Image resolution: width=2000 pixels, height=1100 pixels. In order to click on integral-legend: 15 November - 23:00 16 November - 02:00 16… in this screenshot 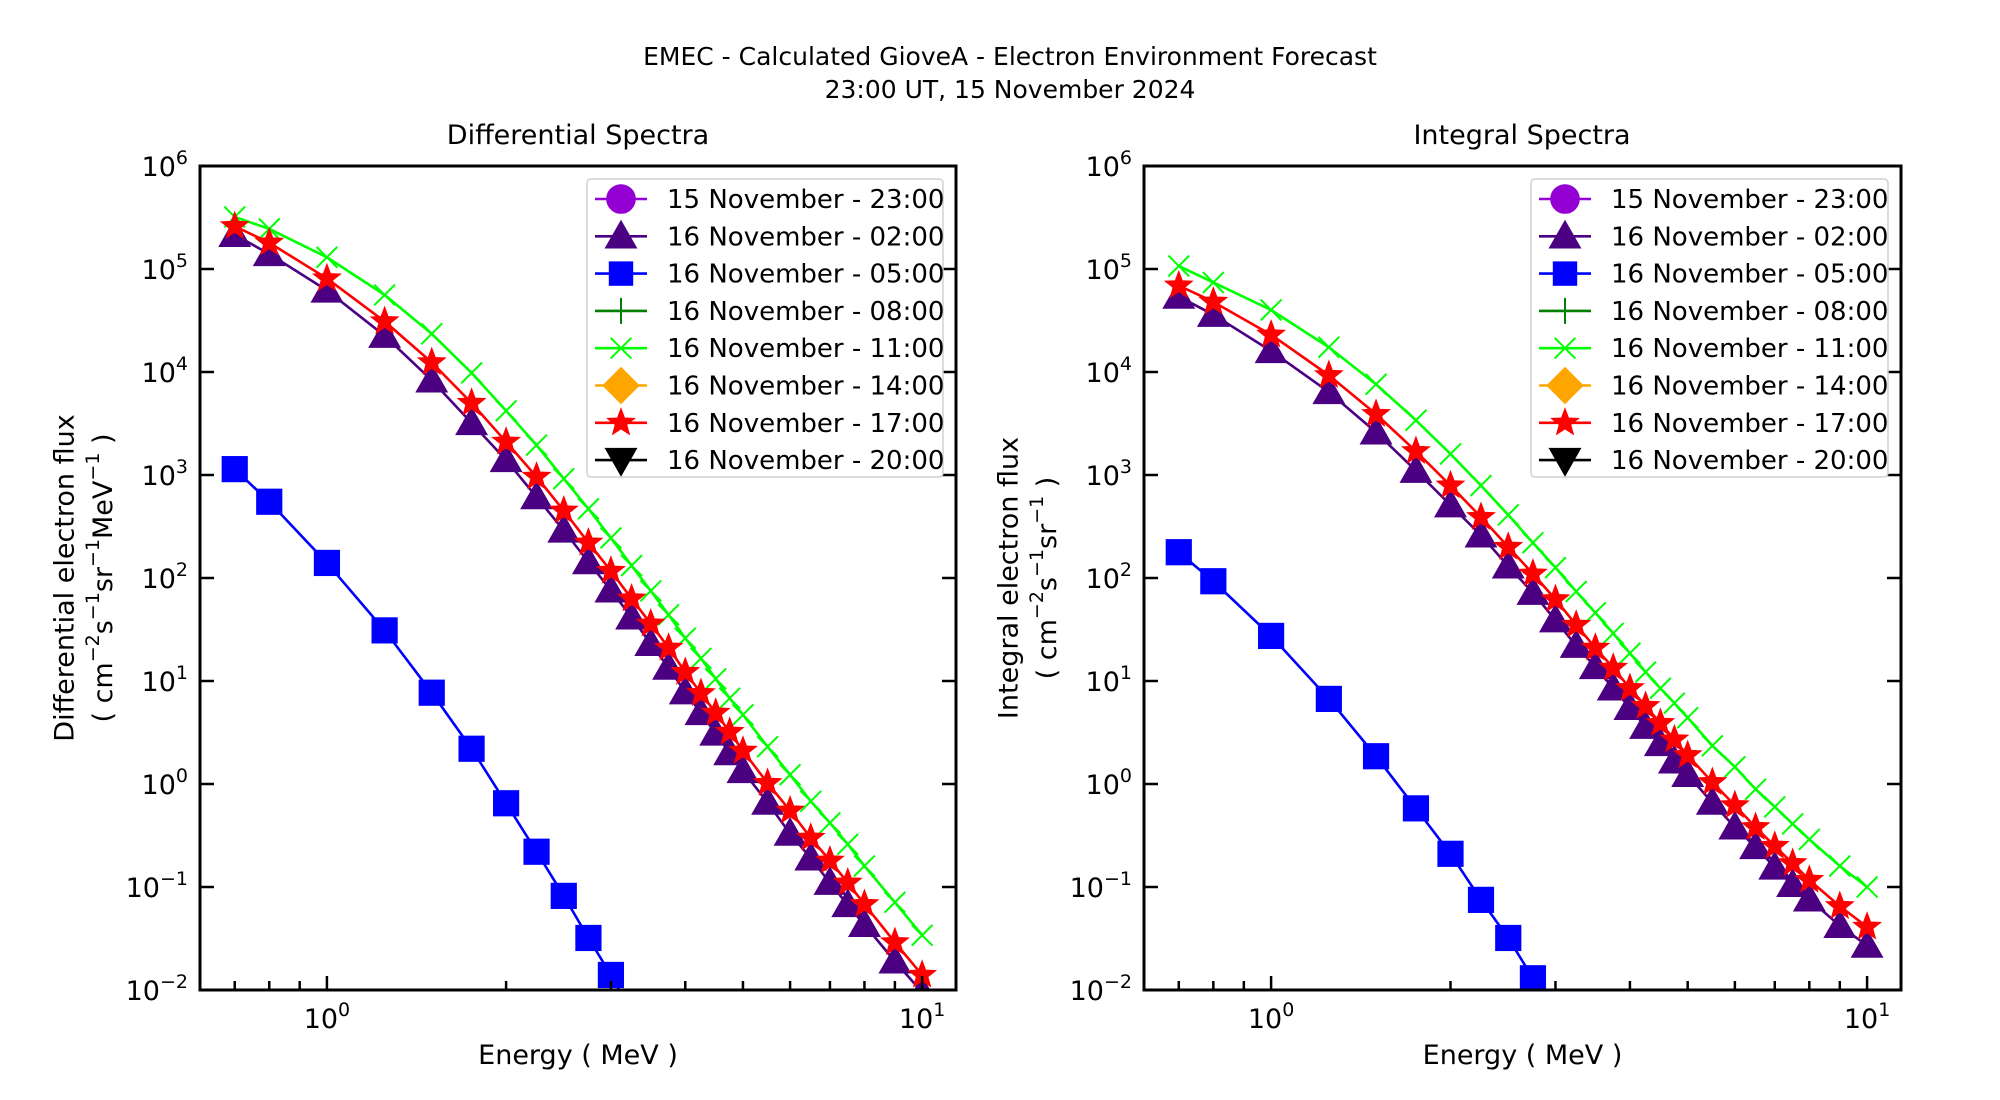, I will do `click(1709, 328)`.